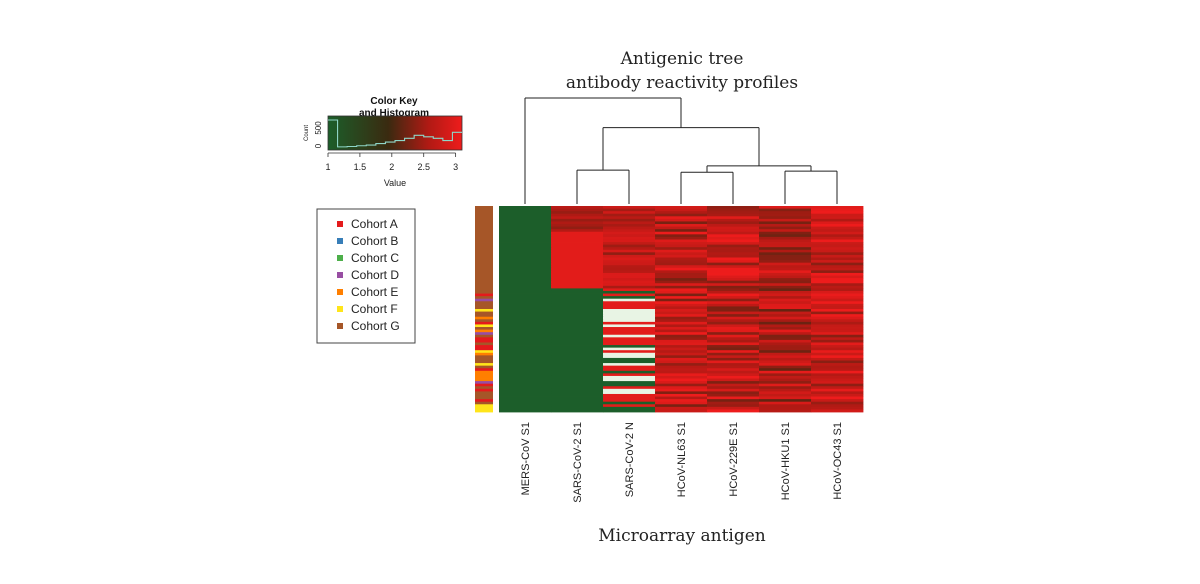  What do you see at coordinates (375, 326) in the screenshot?
I see `legend-label: Cohort G` at bounding box center [375, 326].